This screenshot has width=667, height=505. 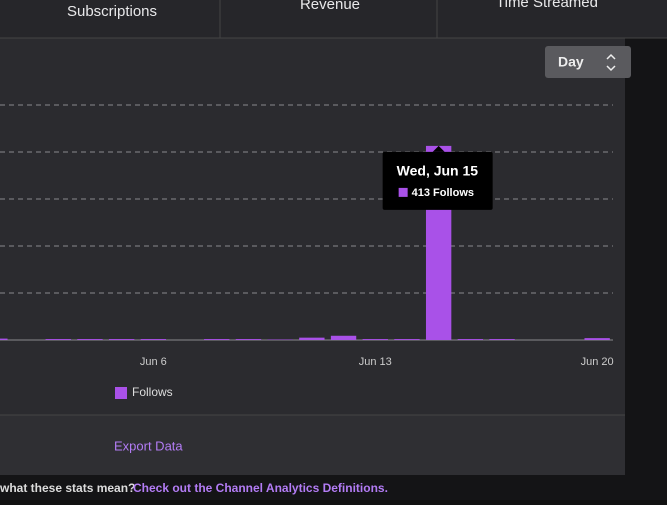 I want to click on x-tick-label: Jun 20, so click(x=597, y=362).